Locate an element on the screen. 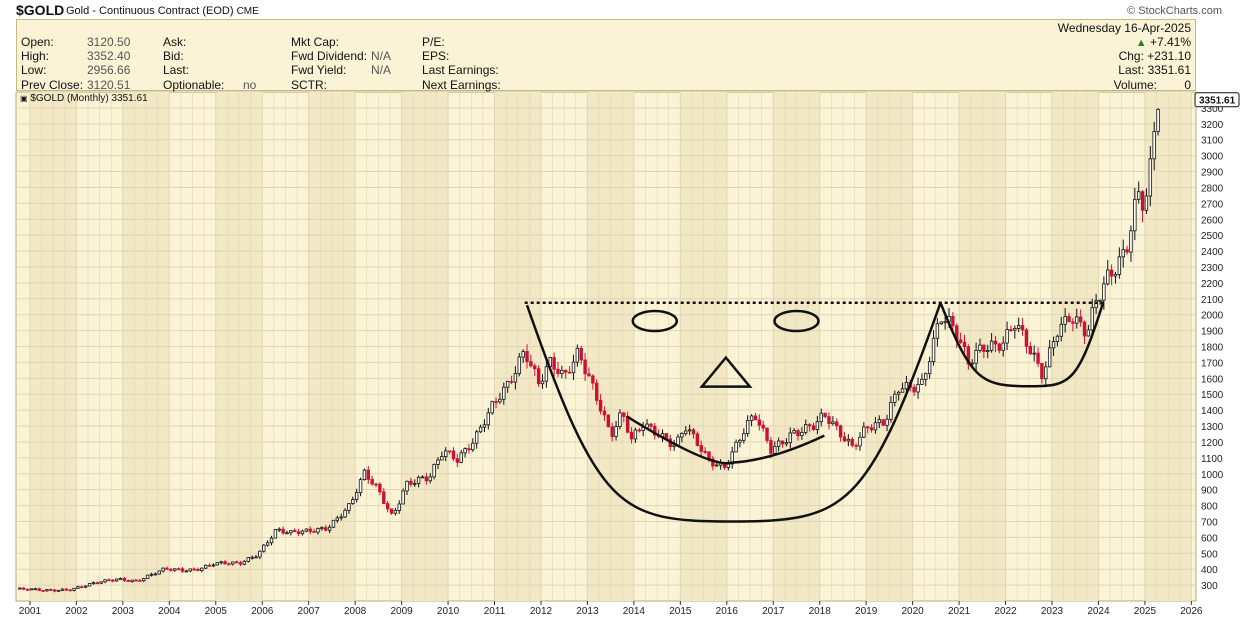 The height and width of the screenshot is (619, 1240). chart-legend: ▣ $GOLD (Monthly) 3351.61 is located at coordinates (84, 98).